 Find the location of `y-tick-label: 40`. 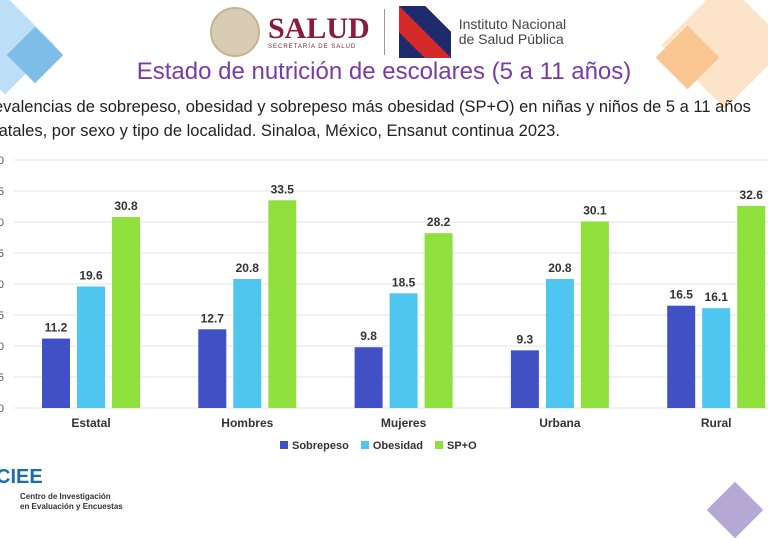

y-tick-label: 40 is located at coordinates (2, 161).